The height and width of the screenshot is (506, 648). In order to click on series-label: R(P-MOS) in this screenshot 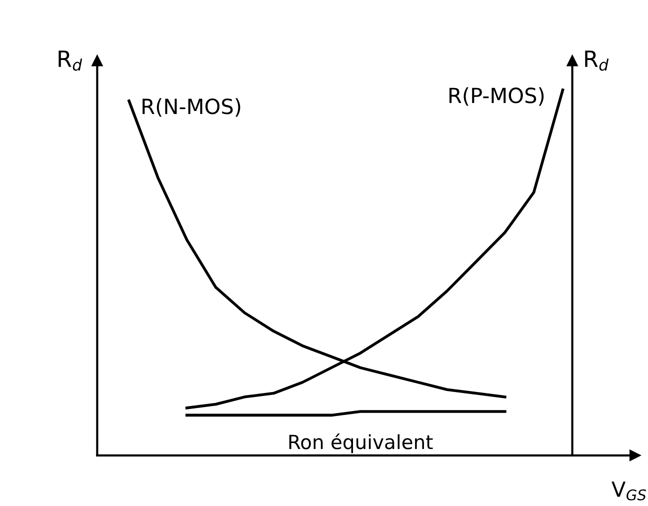, I will do `click(497, 96)`.